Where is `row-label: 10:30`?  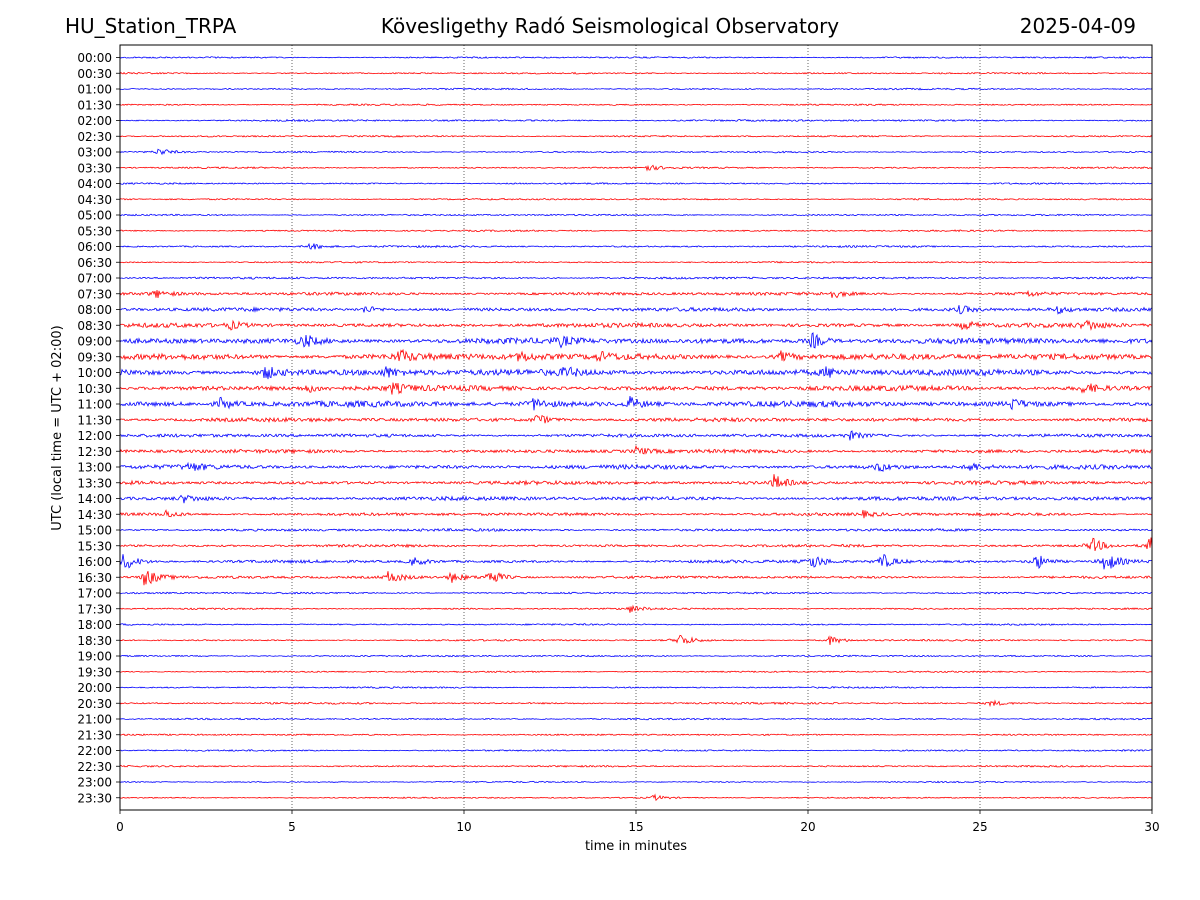
row-label: 10:30 is located at coordinates (94, 389).